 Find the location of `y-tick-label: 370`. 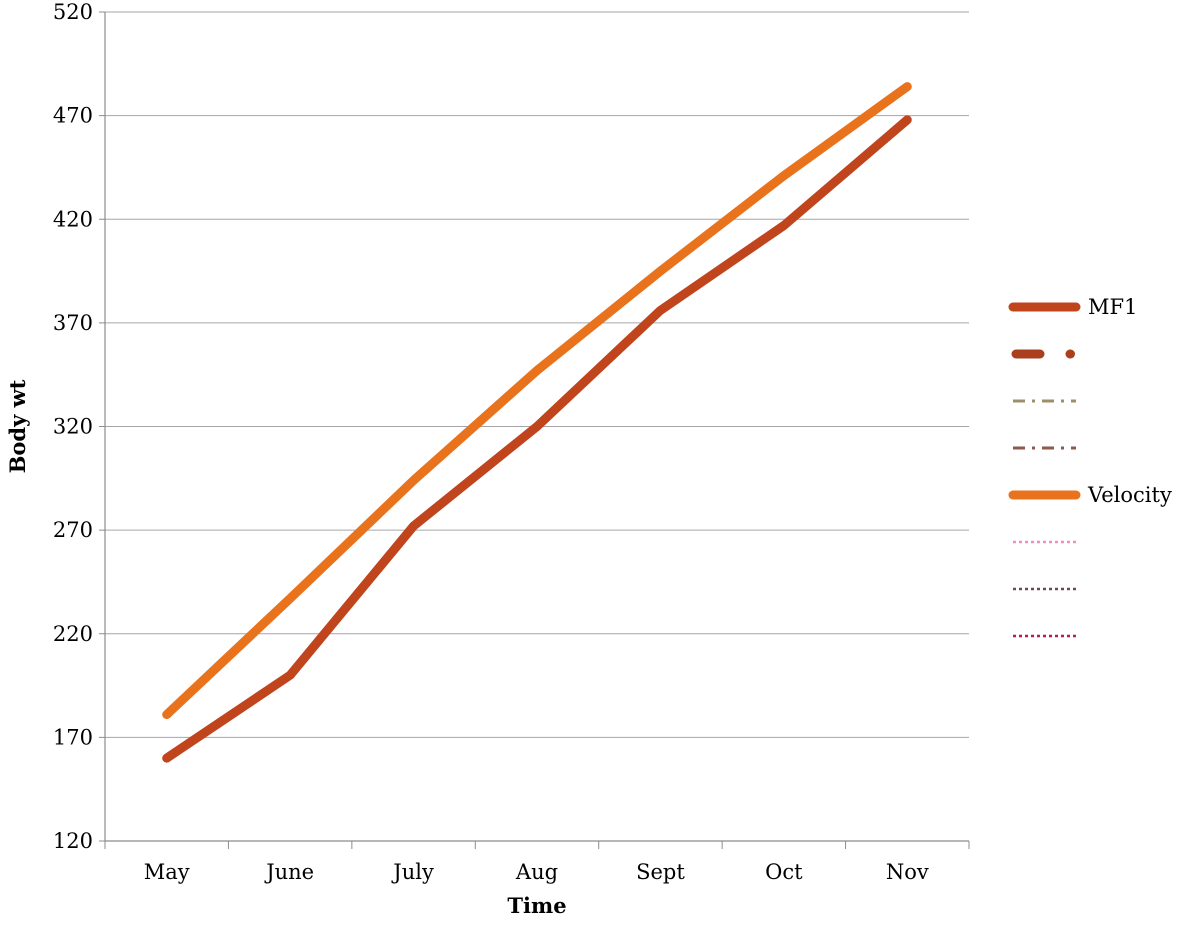

y-tick-label: 370 is located at coordinates (73, 323).